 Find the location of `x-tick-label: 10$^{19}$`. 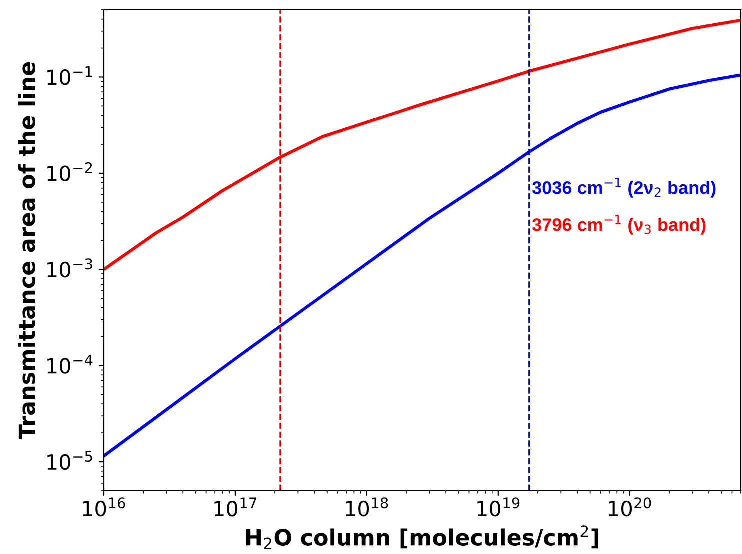

x-tick-label: 10$^{19}$ is located at coordinates (499, 507).